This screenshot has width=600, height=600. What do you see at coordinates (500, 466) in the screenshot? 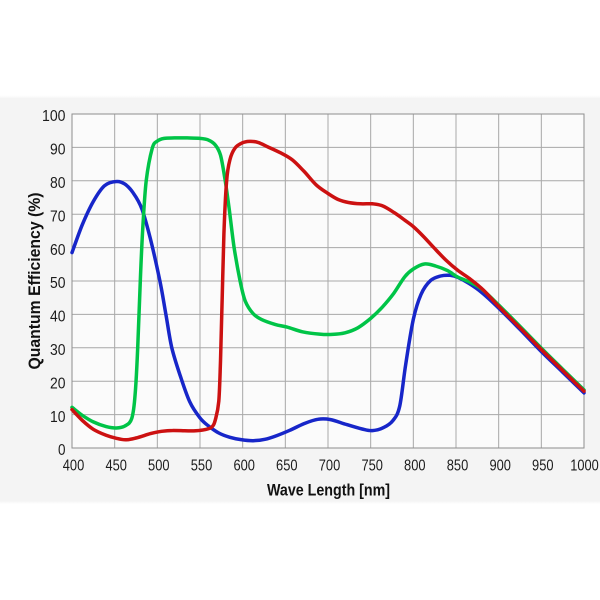
I see `svg-text: 900` at bounding box center [500, 466].